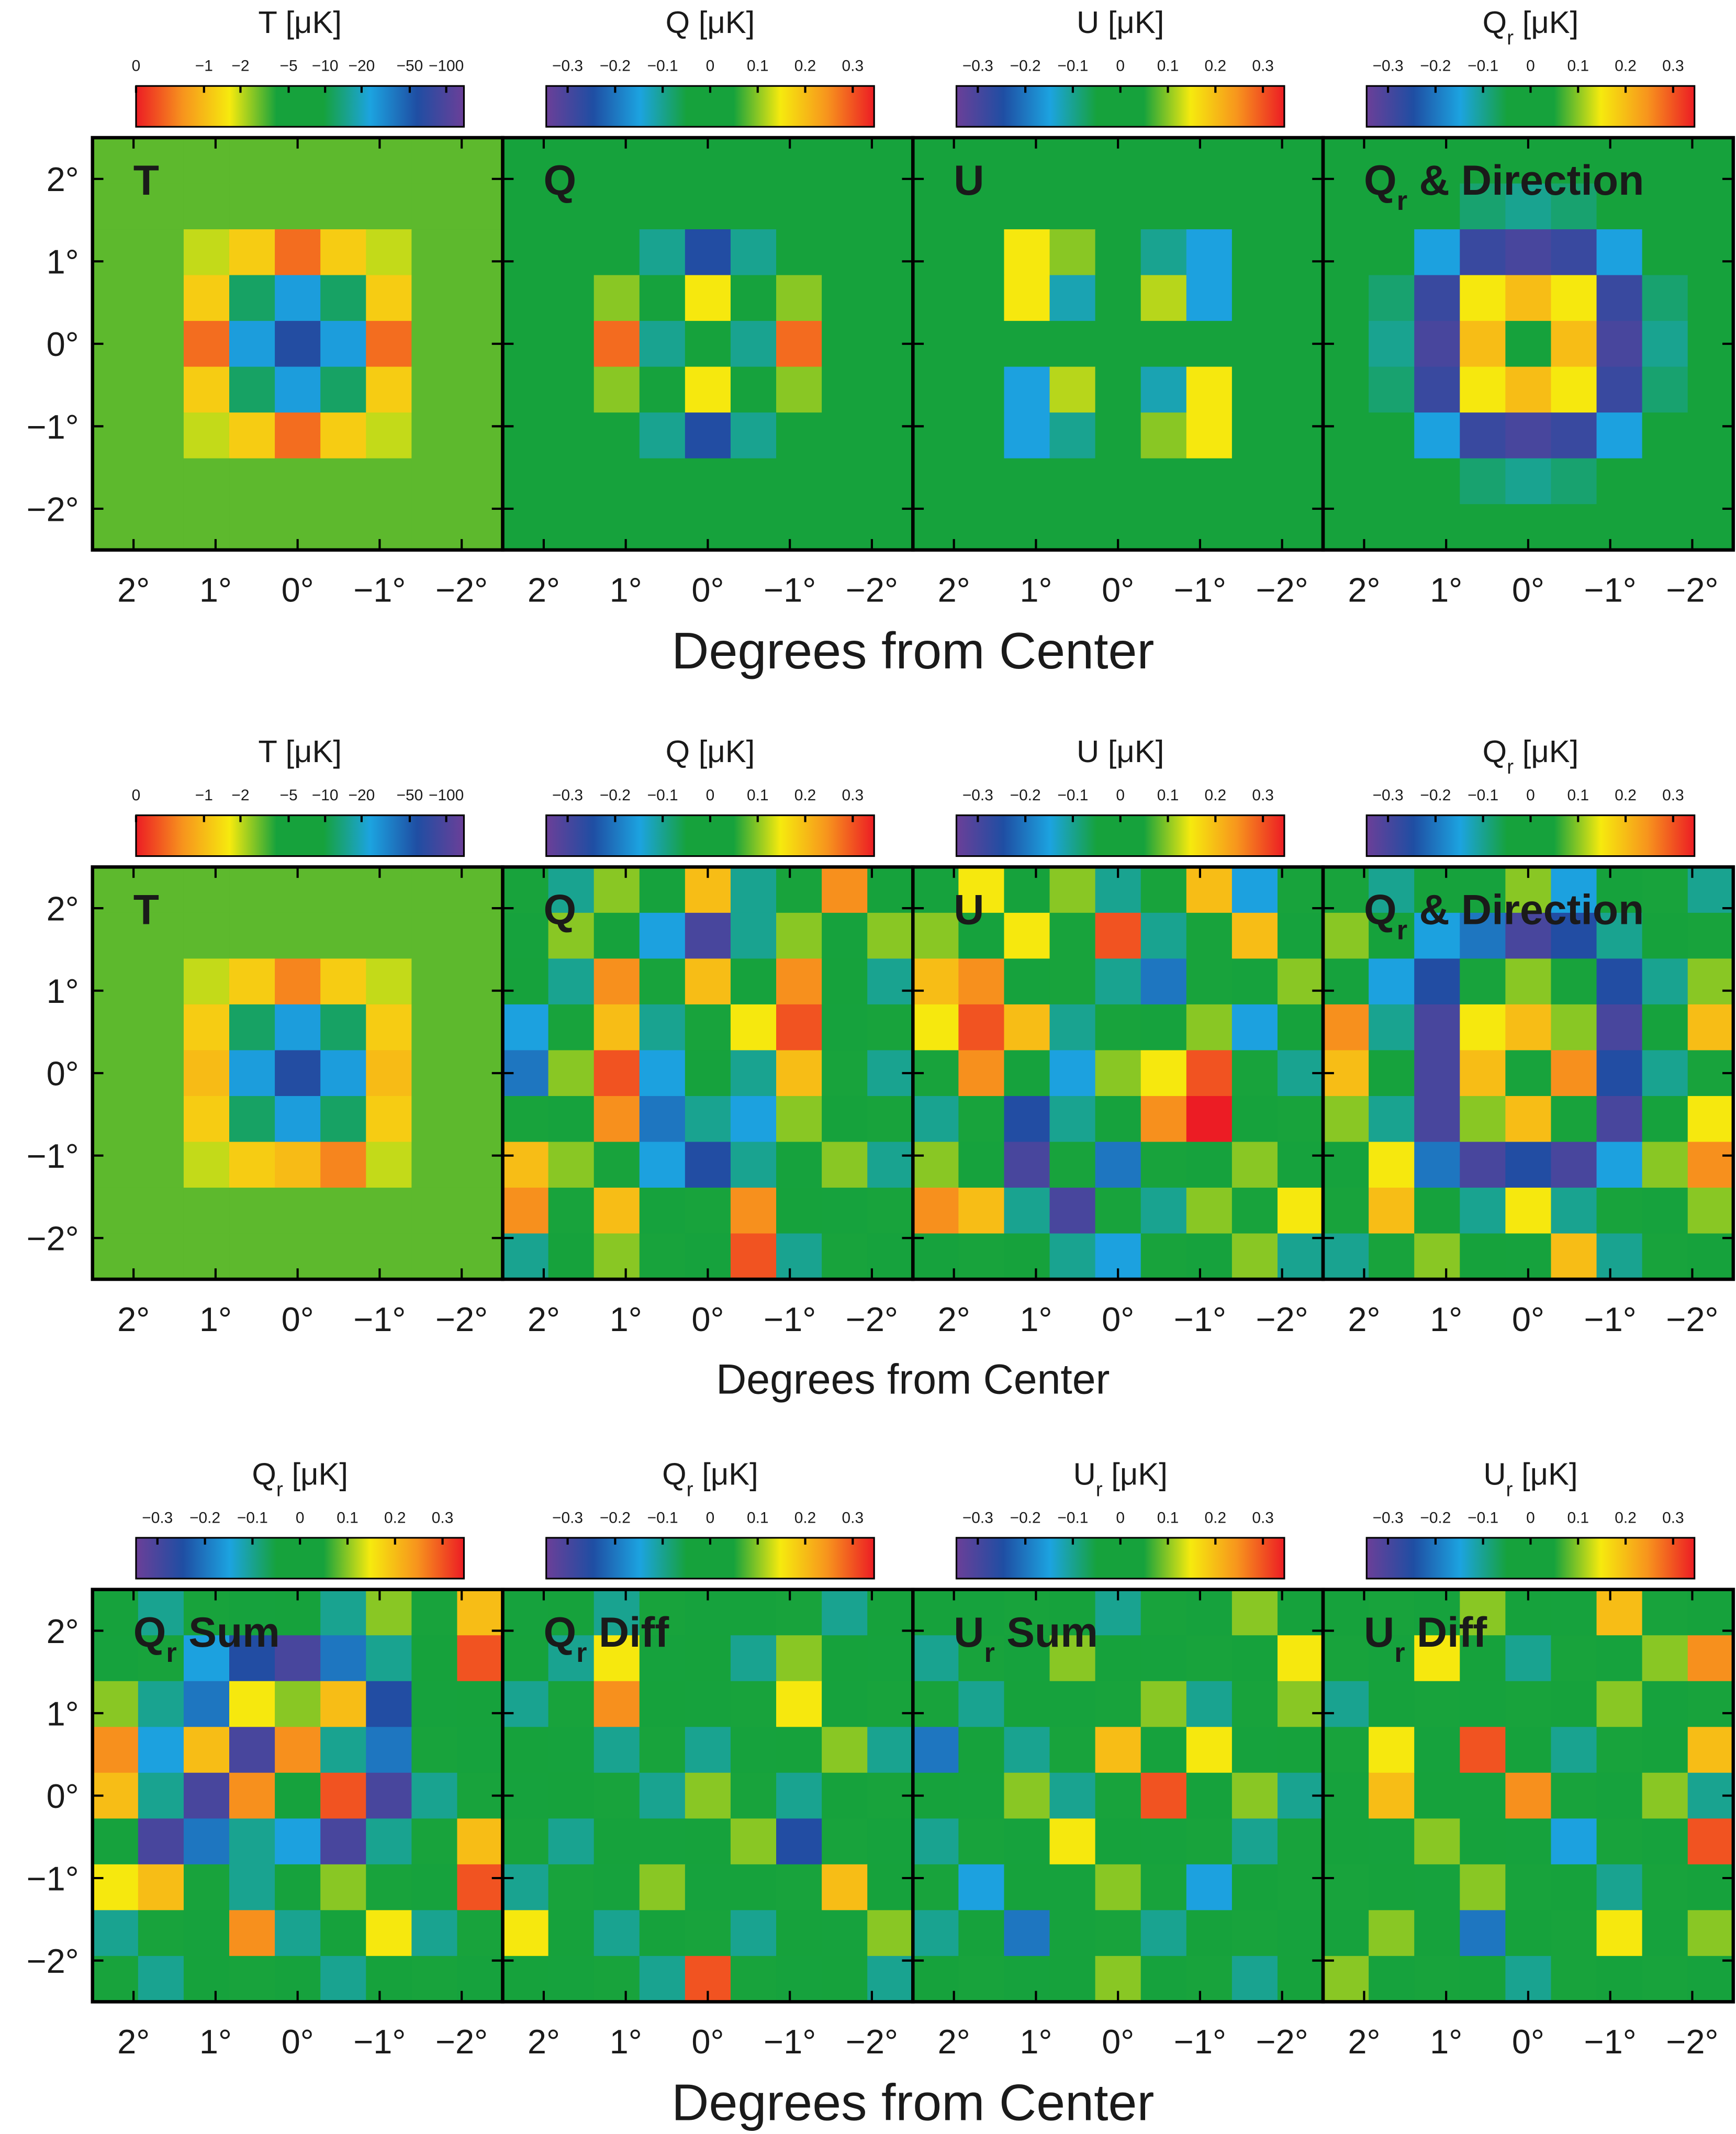 The height and width of the screenshot is (2134, 1736). Describe the element at coordinates (204, 66) in the screenshot. I see `colorbar-tick-label: −1` at that location.